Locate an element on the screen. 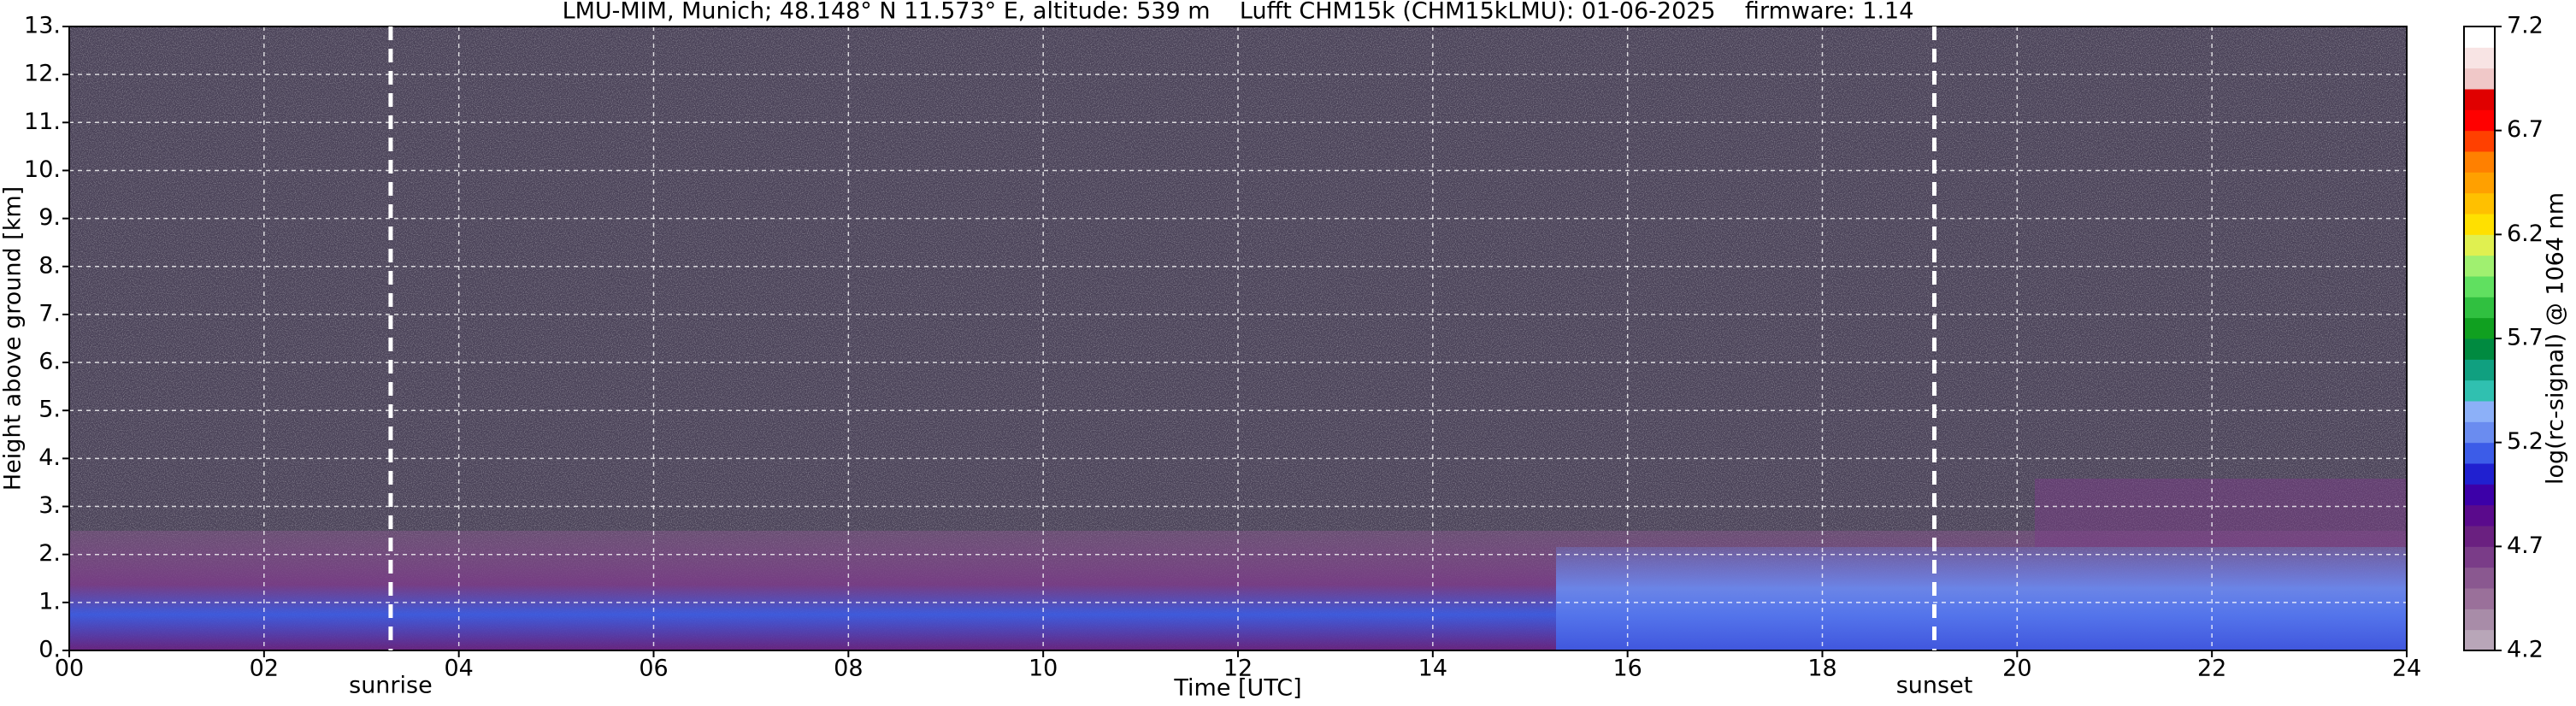 Image resolution: width=2576 pixels, height=706 pixels. colorbar-tick-label: 4.2 is located at coordinates (2525, 650).